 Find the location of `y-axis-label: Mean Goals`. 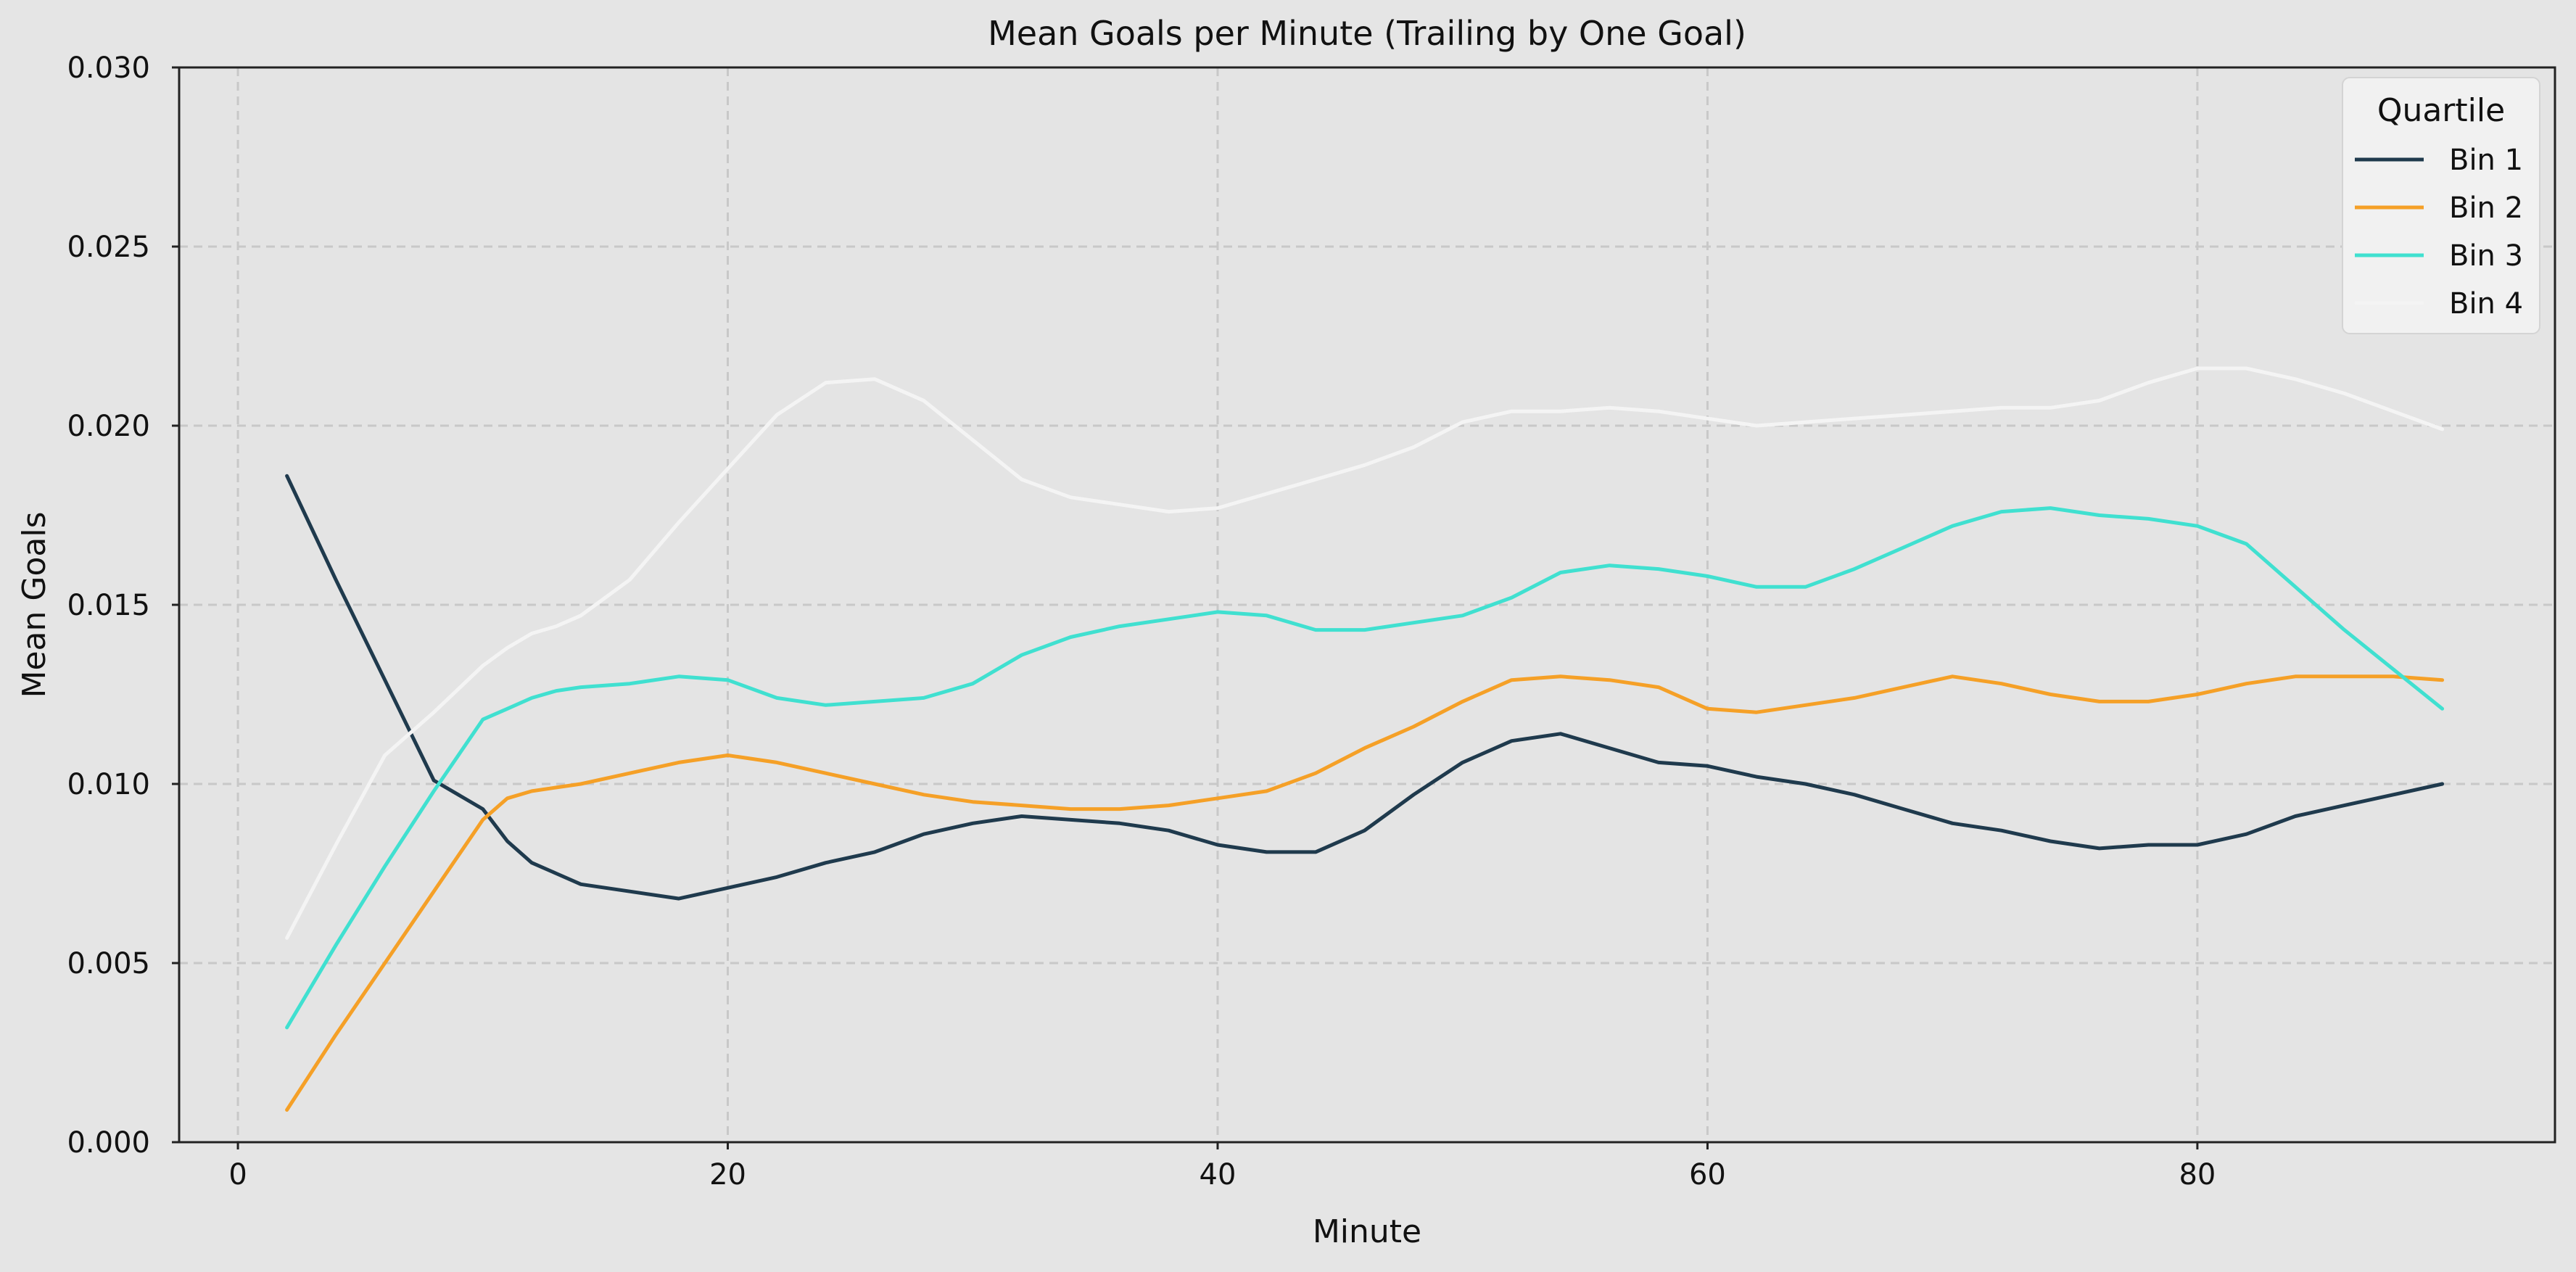

y-axis-label: Mean Goals is located at coordinates (34, 605).